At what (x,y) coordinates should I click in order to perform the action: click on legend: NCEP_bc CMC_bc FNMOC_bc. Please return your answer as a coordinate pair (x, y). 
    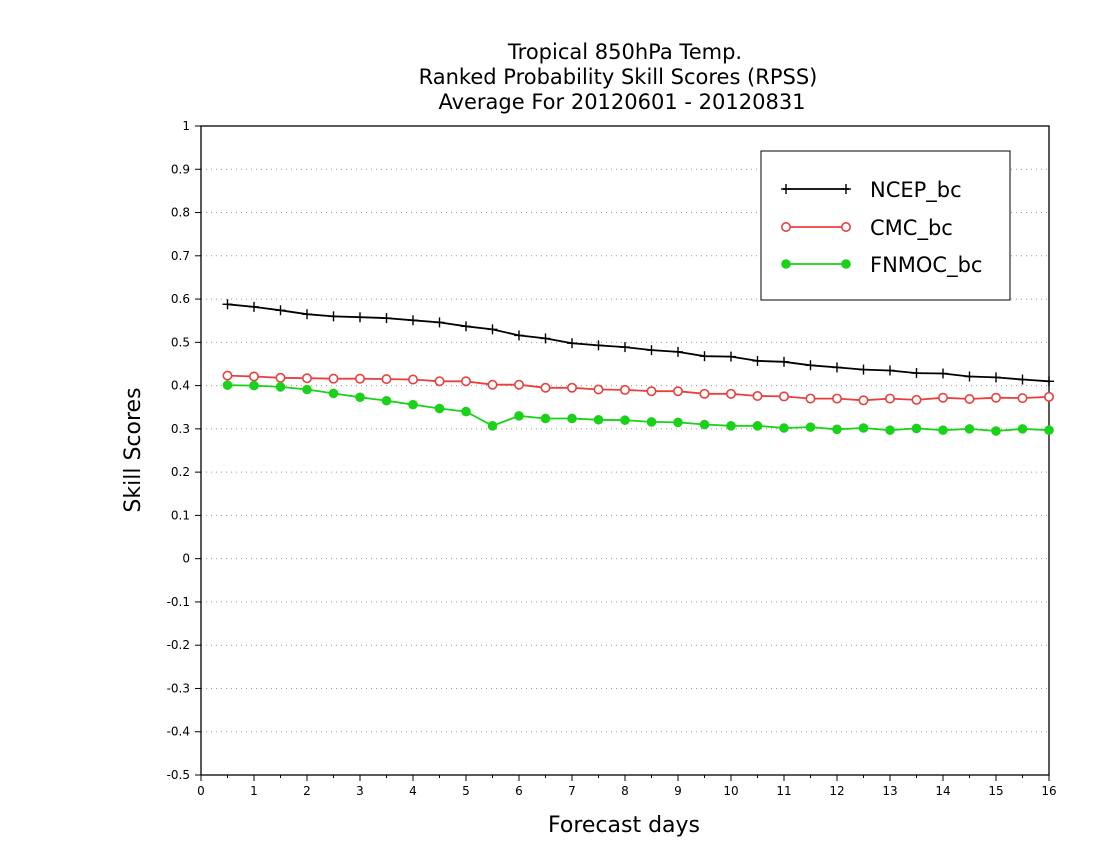
    Looking at the image, I should click on (885, 225).